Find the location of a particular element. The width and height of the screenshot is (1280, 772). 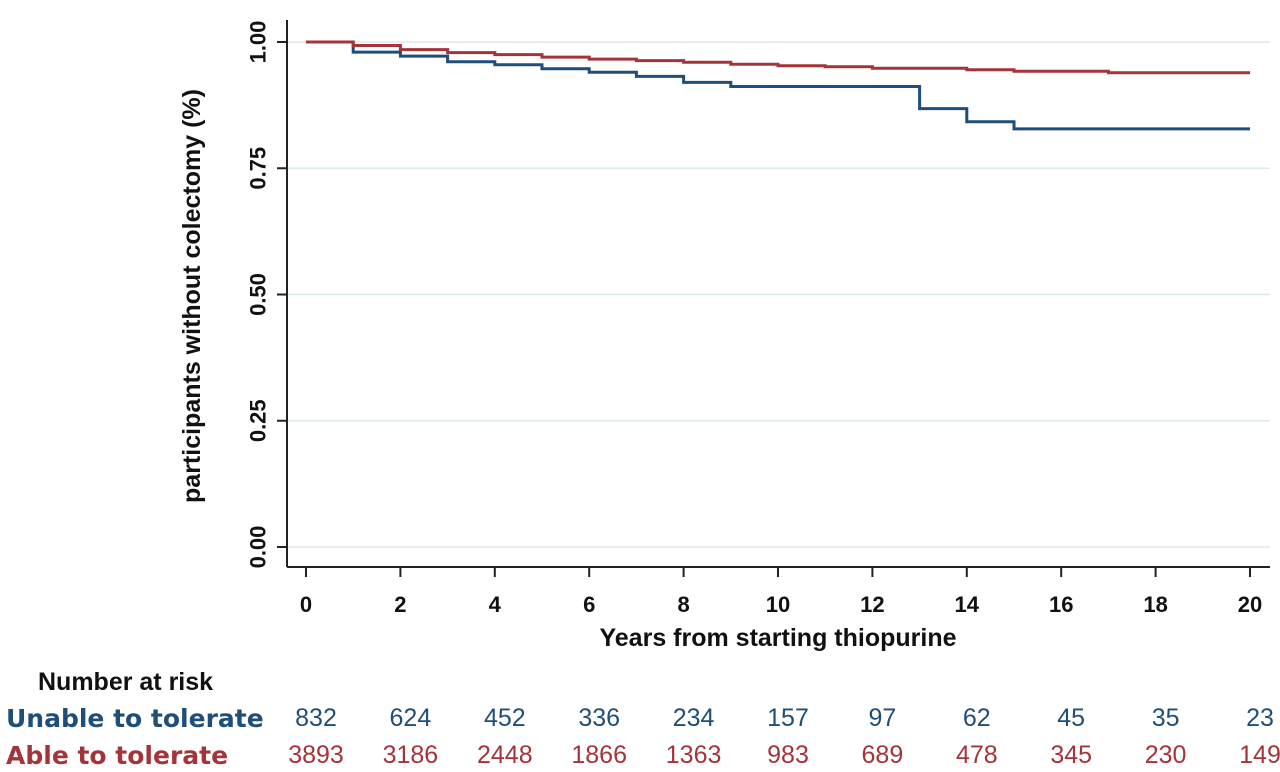

risk-count: 624 is located at coordinates (410, 718).